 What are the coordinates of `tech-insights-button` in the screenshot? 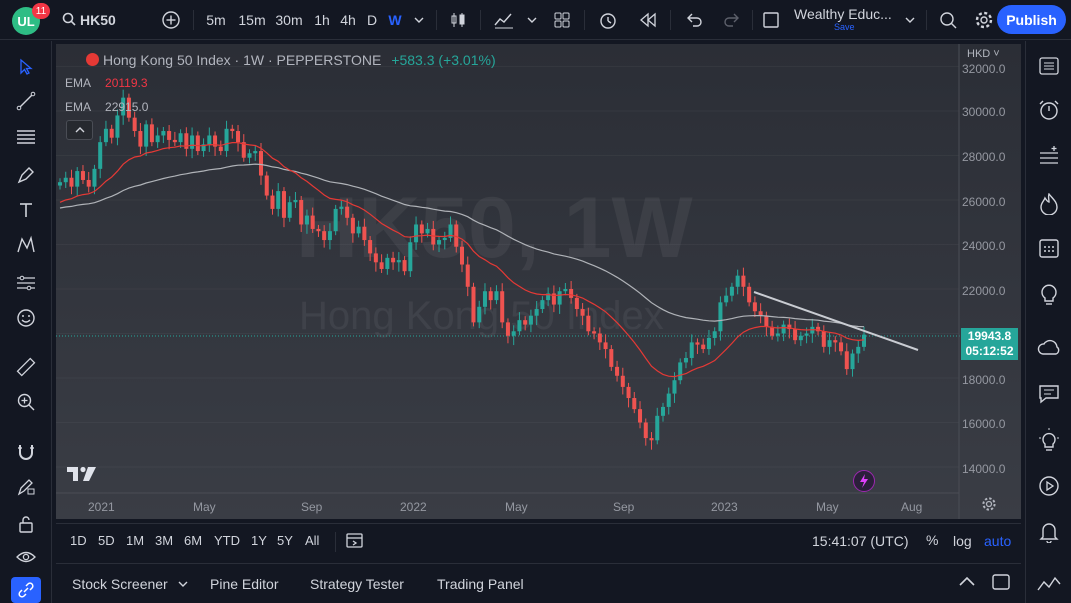 It's located at (1049, 440).